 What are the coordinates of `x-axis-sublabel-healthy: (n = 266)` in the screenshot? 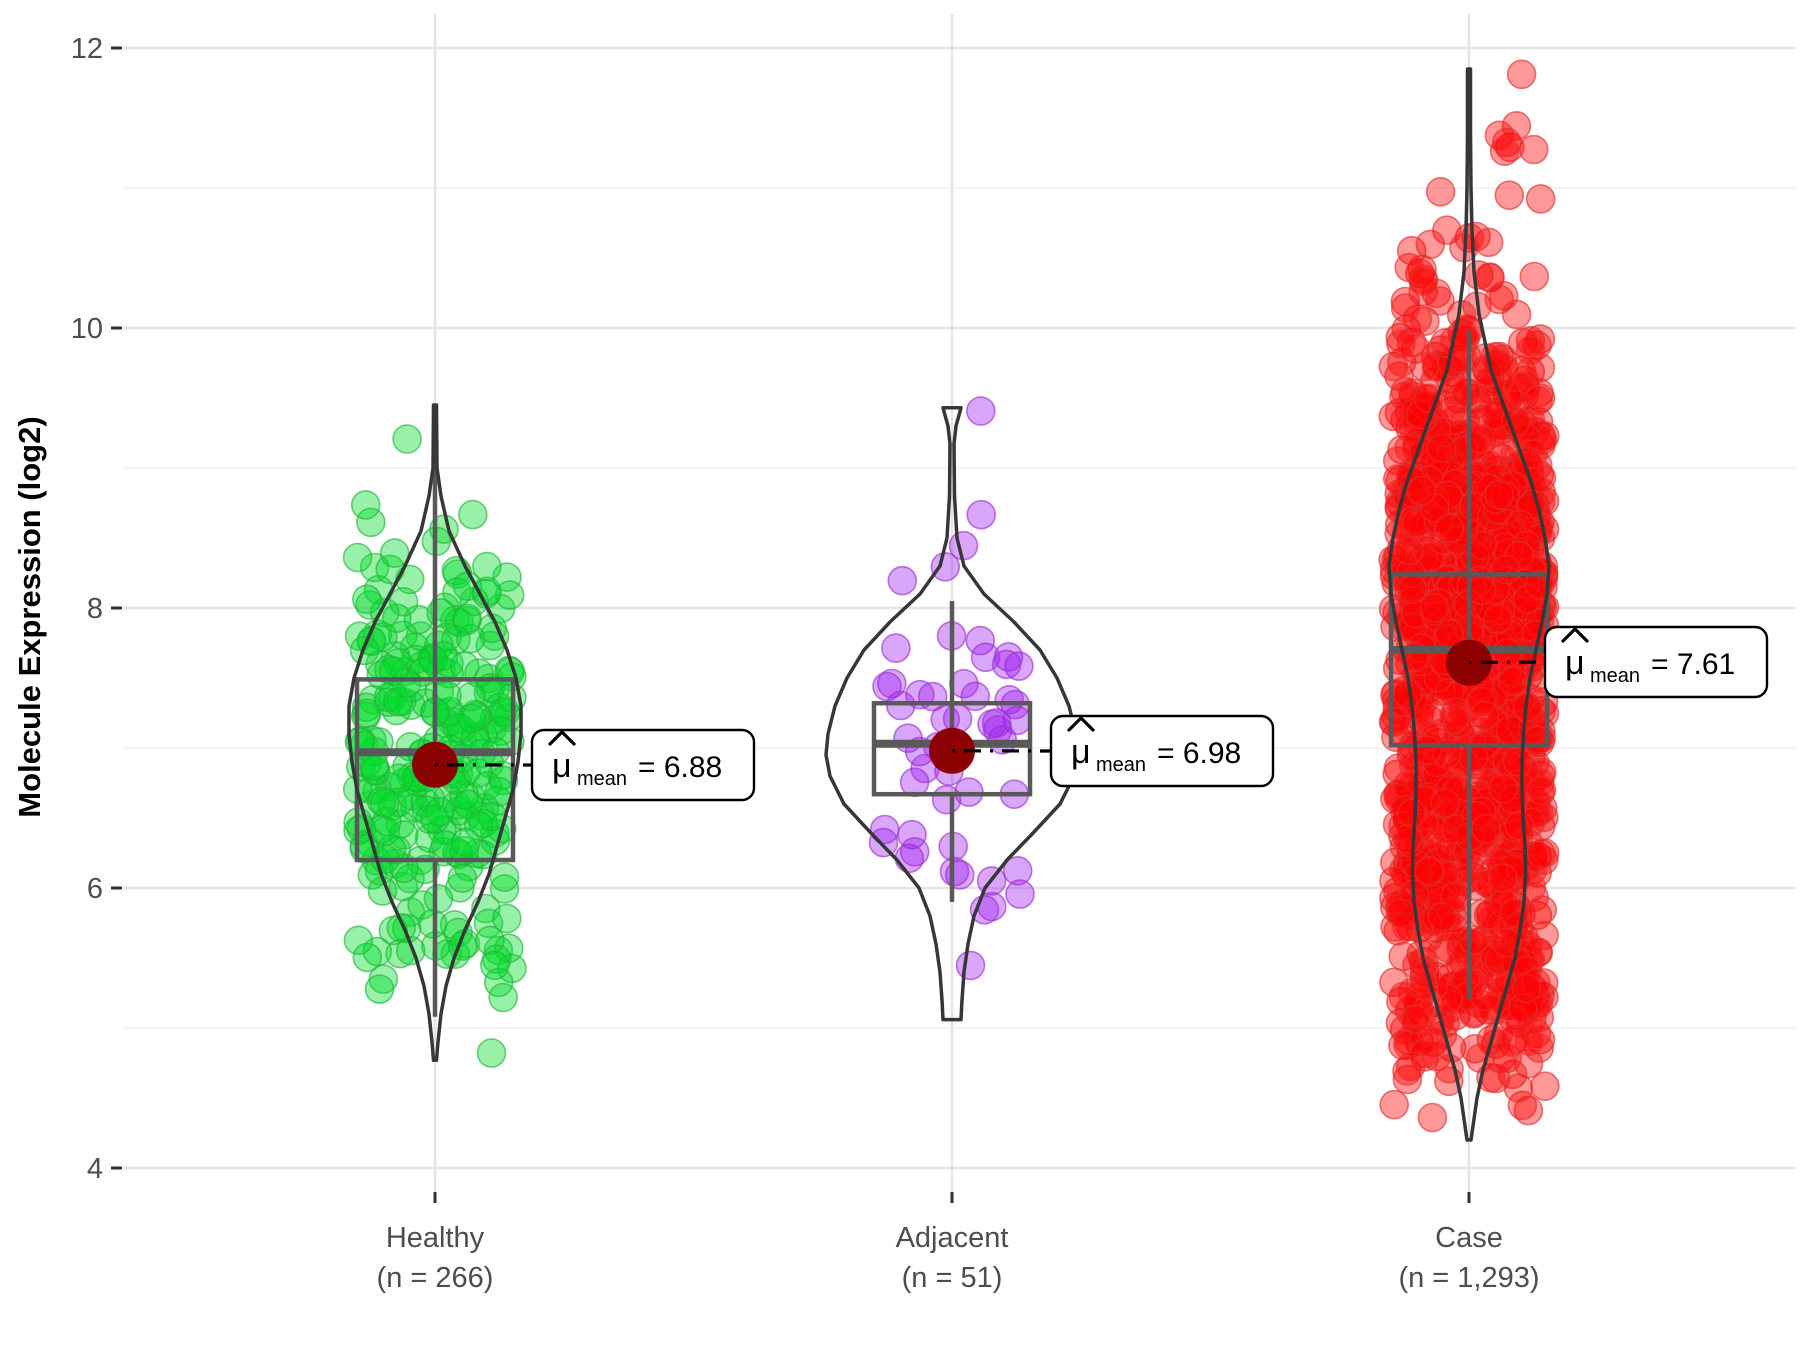 It's located at (435, 1278).